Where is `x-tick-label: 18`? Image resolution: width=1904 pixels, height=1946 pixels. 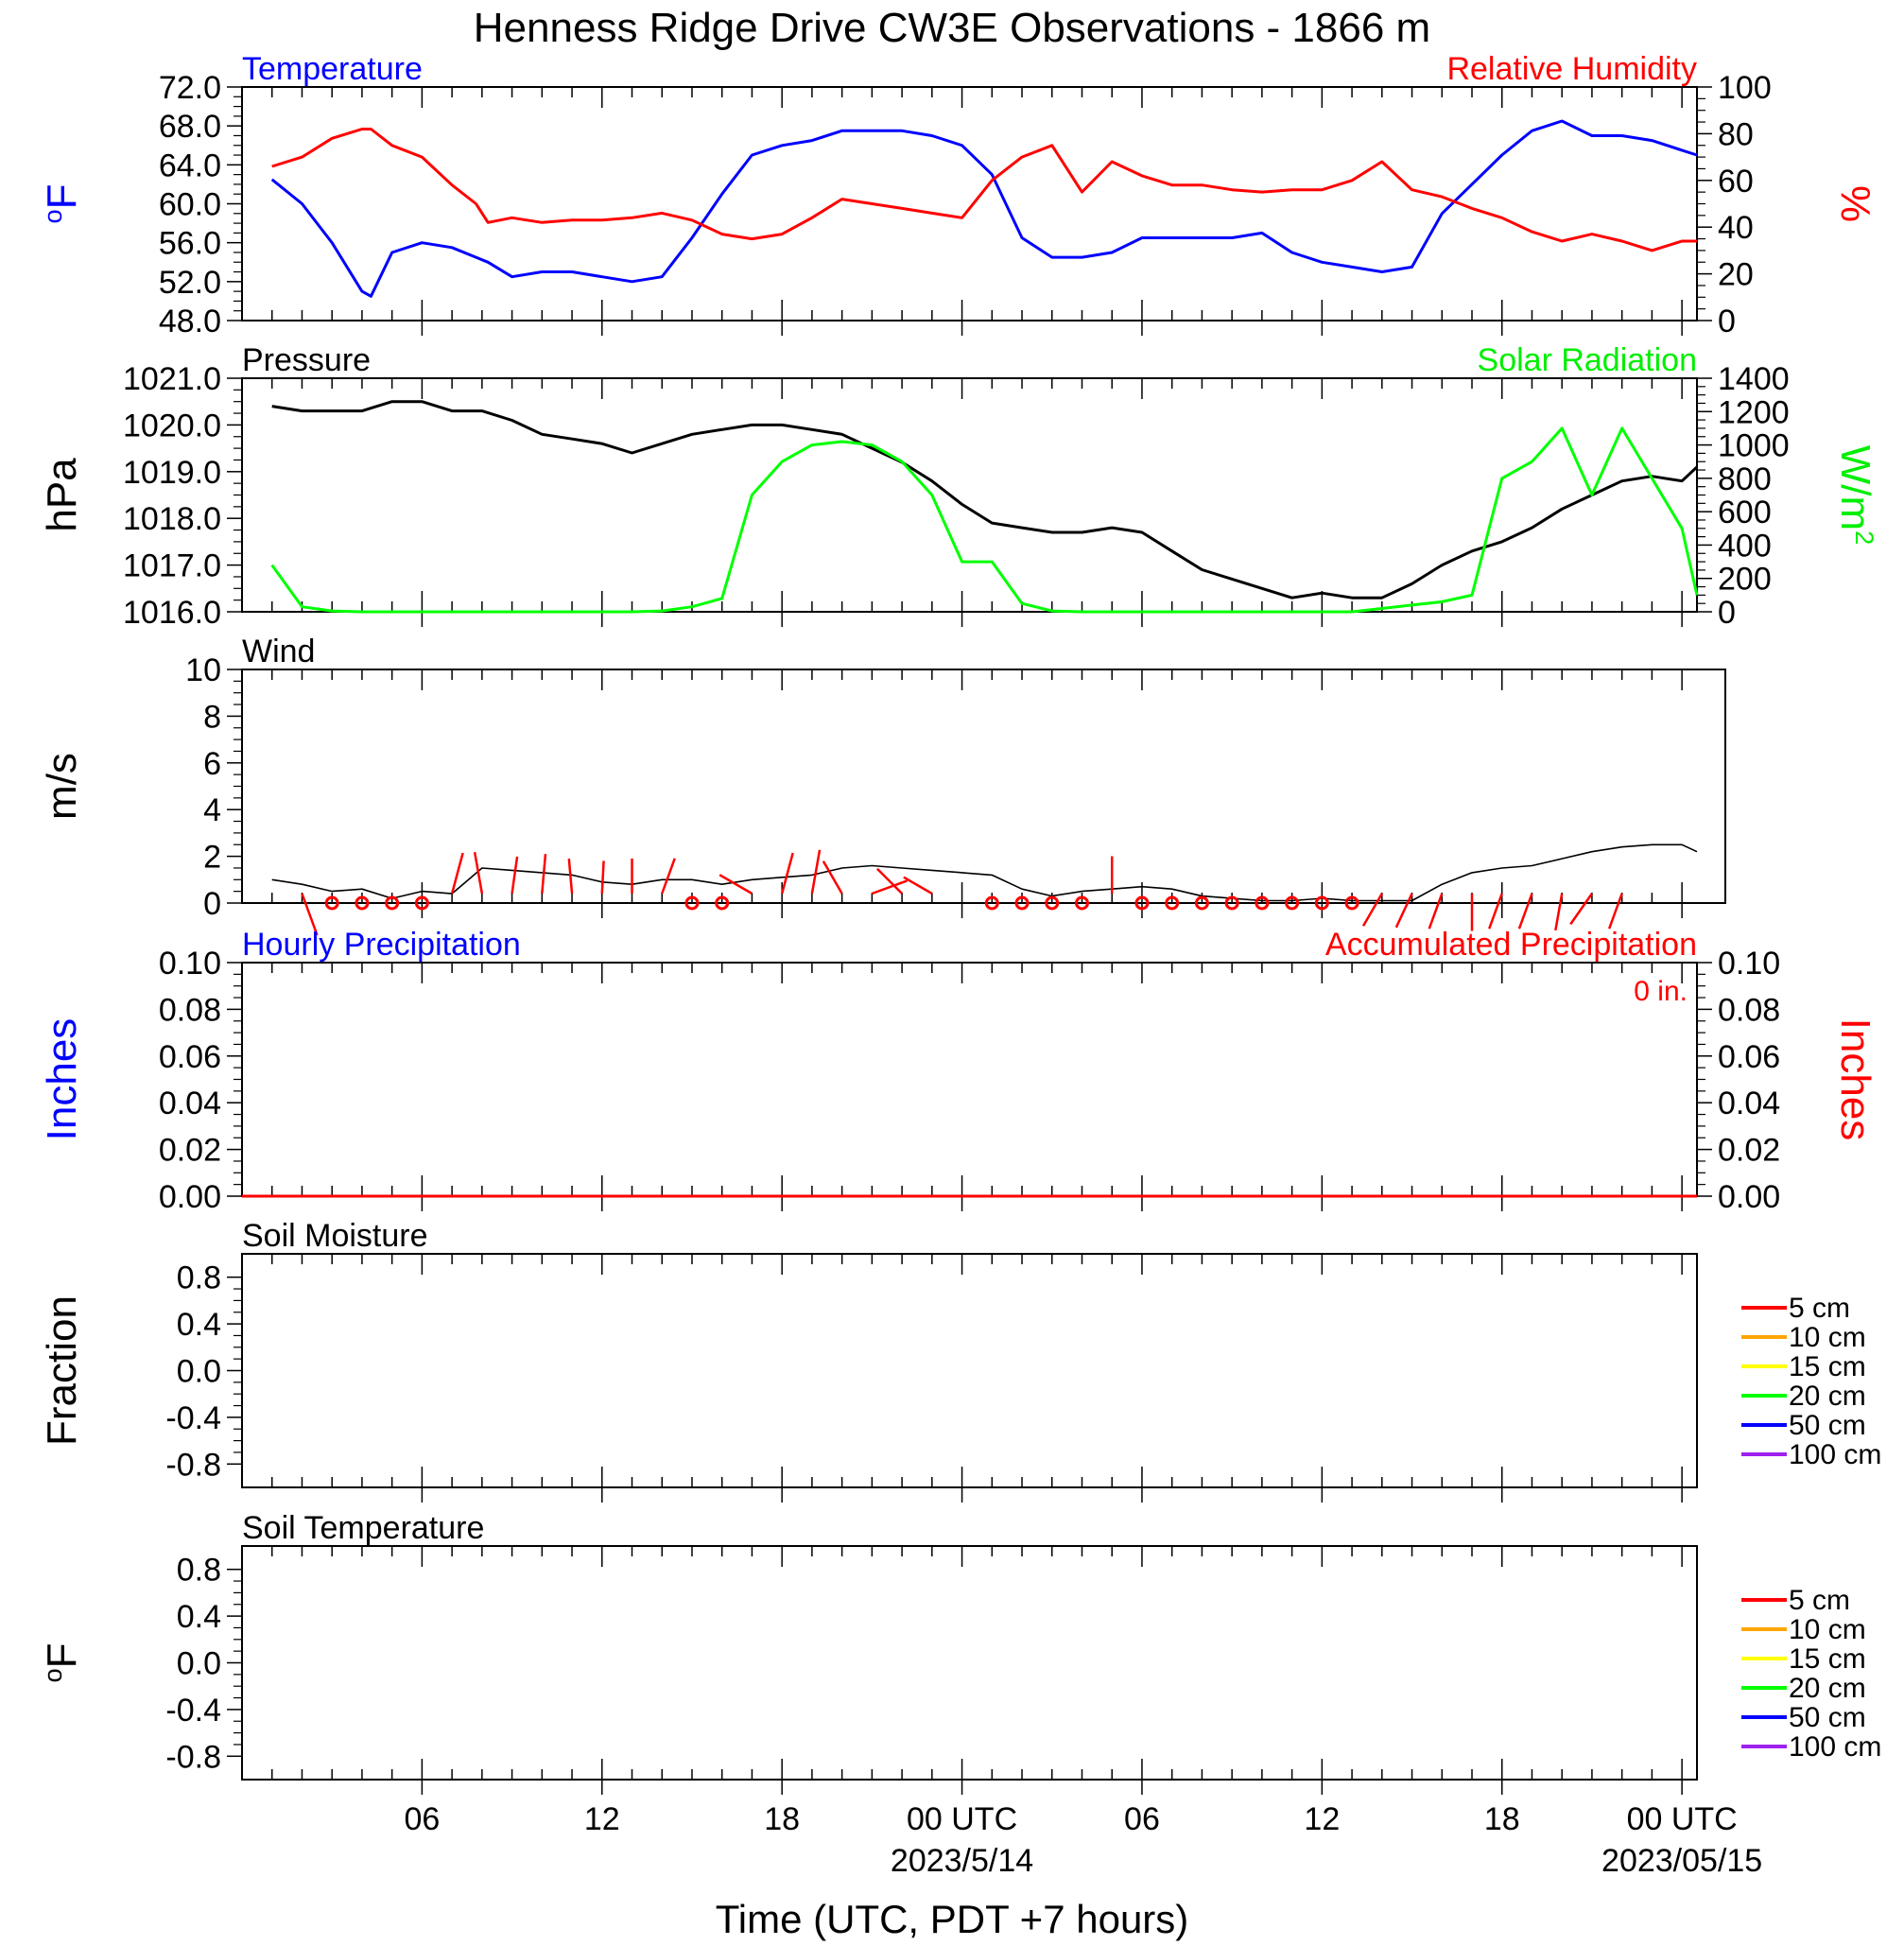
x-tick-label: 18 is located at coordinates (1502, 1819).